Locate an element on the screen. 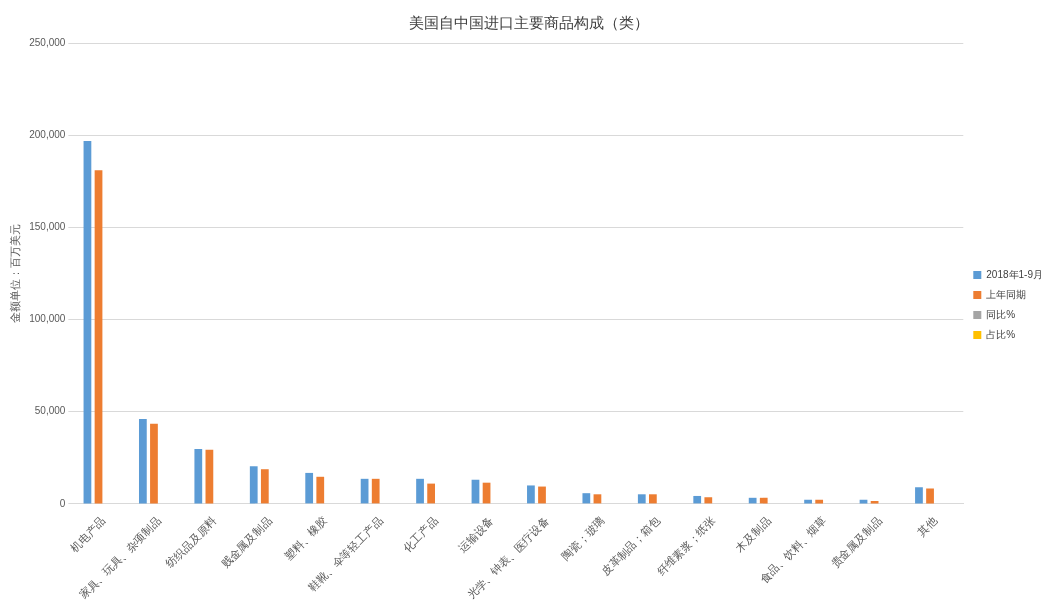 The image size is (1063, 610). x-tick-label: 贵金属及制品 is located at coordinates (856, 542).